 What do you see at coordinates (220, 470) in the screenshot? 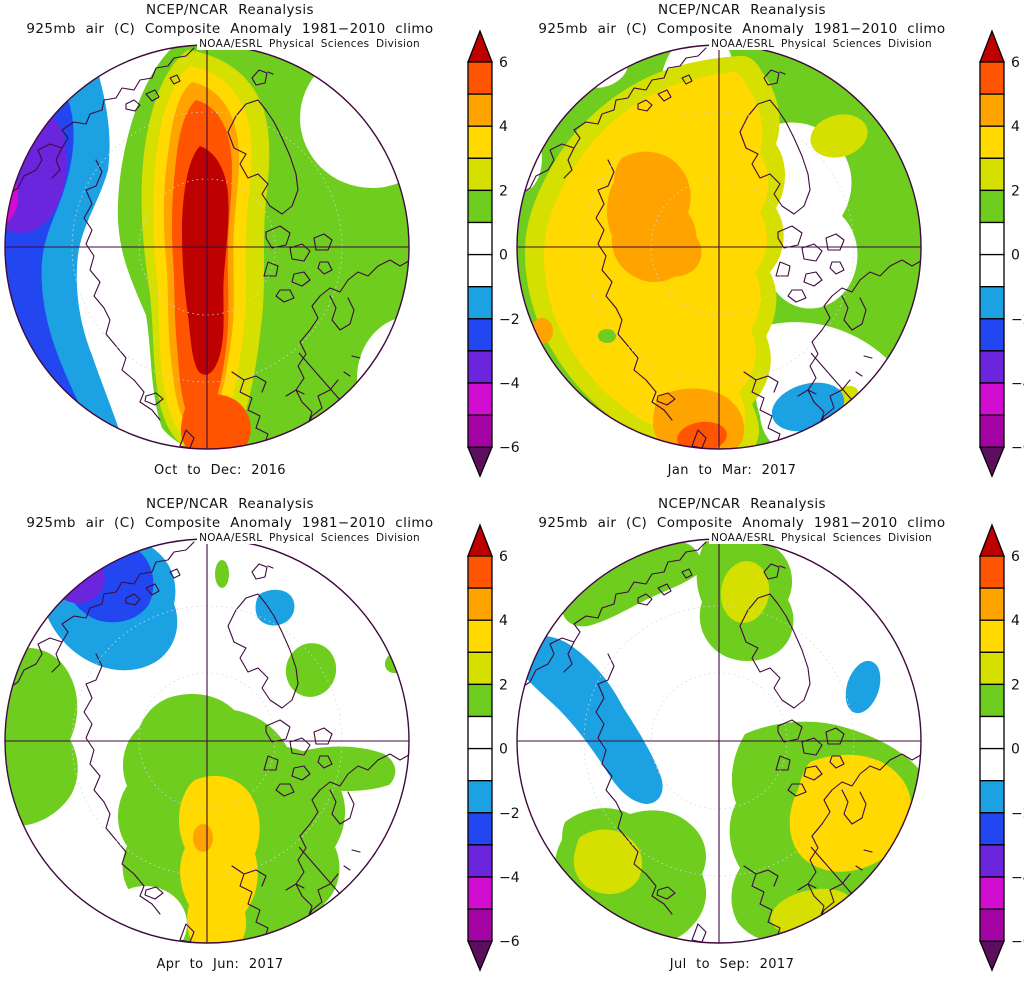
I see `panel-caption: Oct to Dec: 2016` at bounding box center [220, 470].